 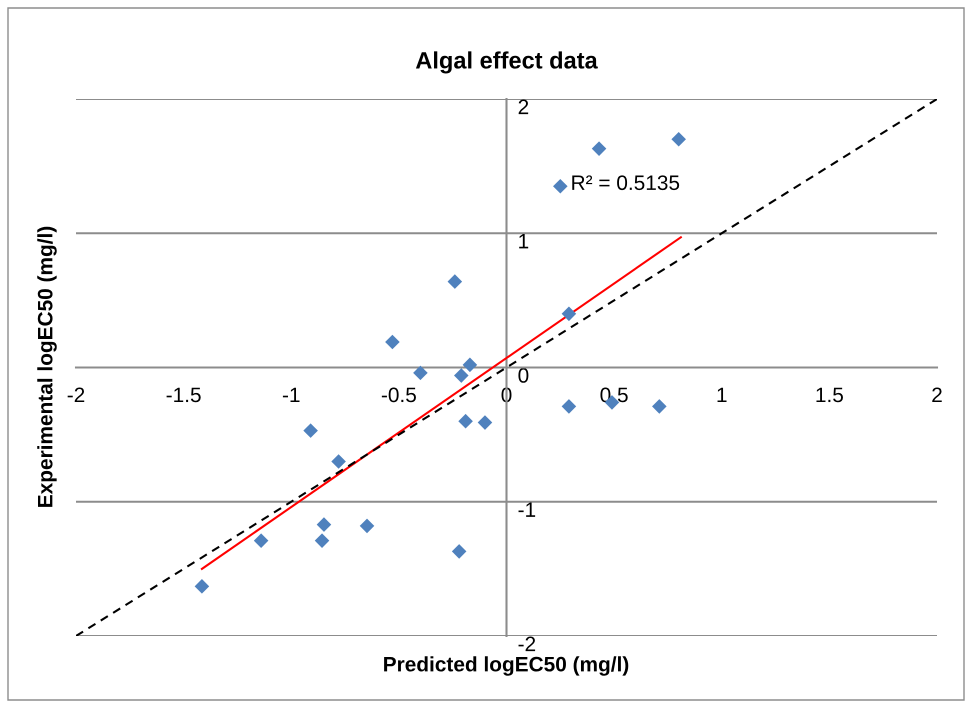 What do you see at coordinates (291, 395) in the screenshot?
I see `x-tick-label: -1` at bounding box center [291, 395].